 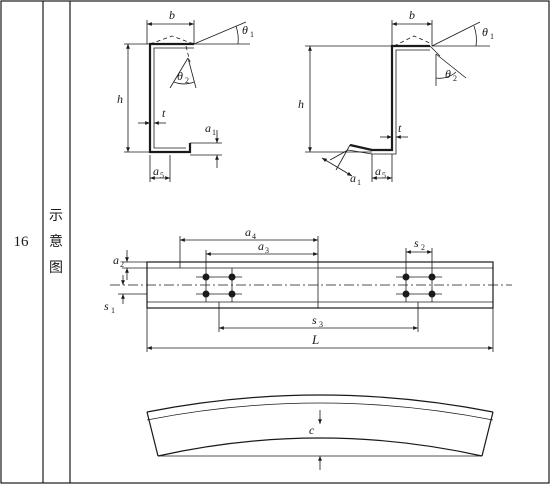 I want to click on camber-flange-line, so click(x=320, y=411).